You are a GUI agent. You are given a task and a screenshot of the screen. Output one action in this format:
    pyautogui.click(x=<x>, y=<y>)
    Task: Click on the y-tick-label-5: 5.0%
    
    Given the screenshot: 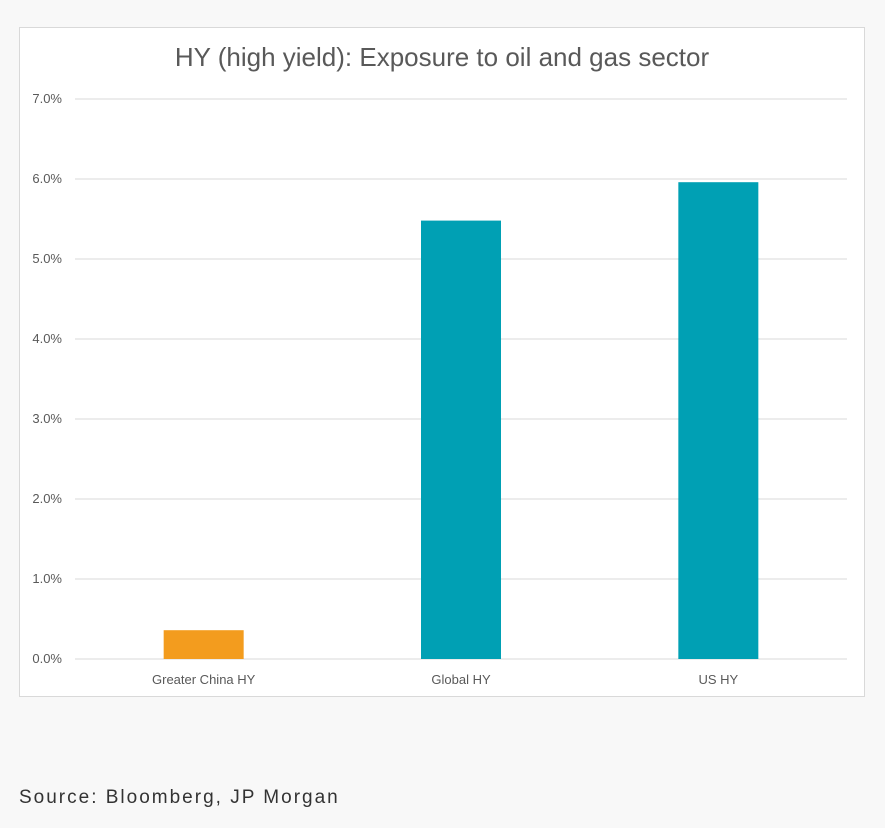 What is the action you would take?
    pyautogui.click(x=47, y=258)
    